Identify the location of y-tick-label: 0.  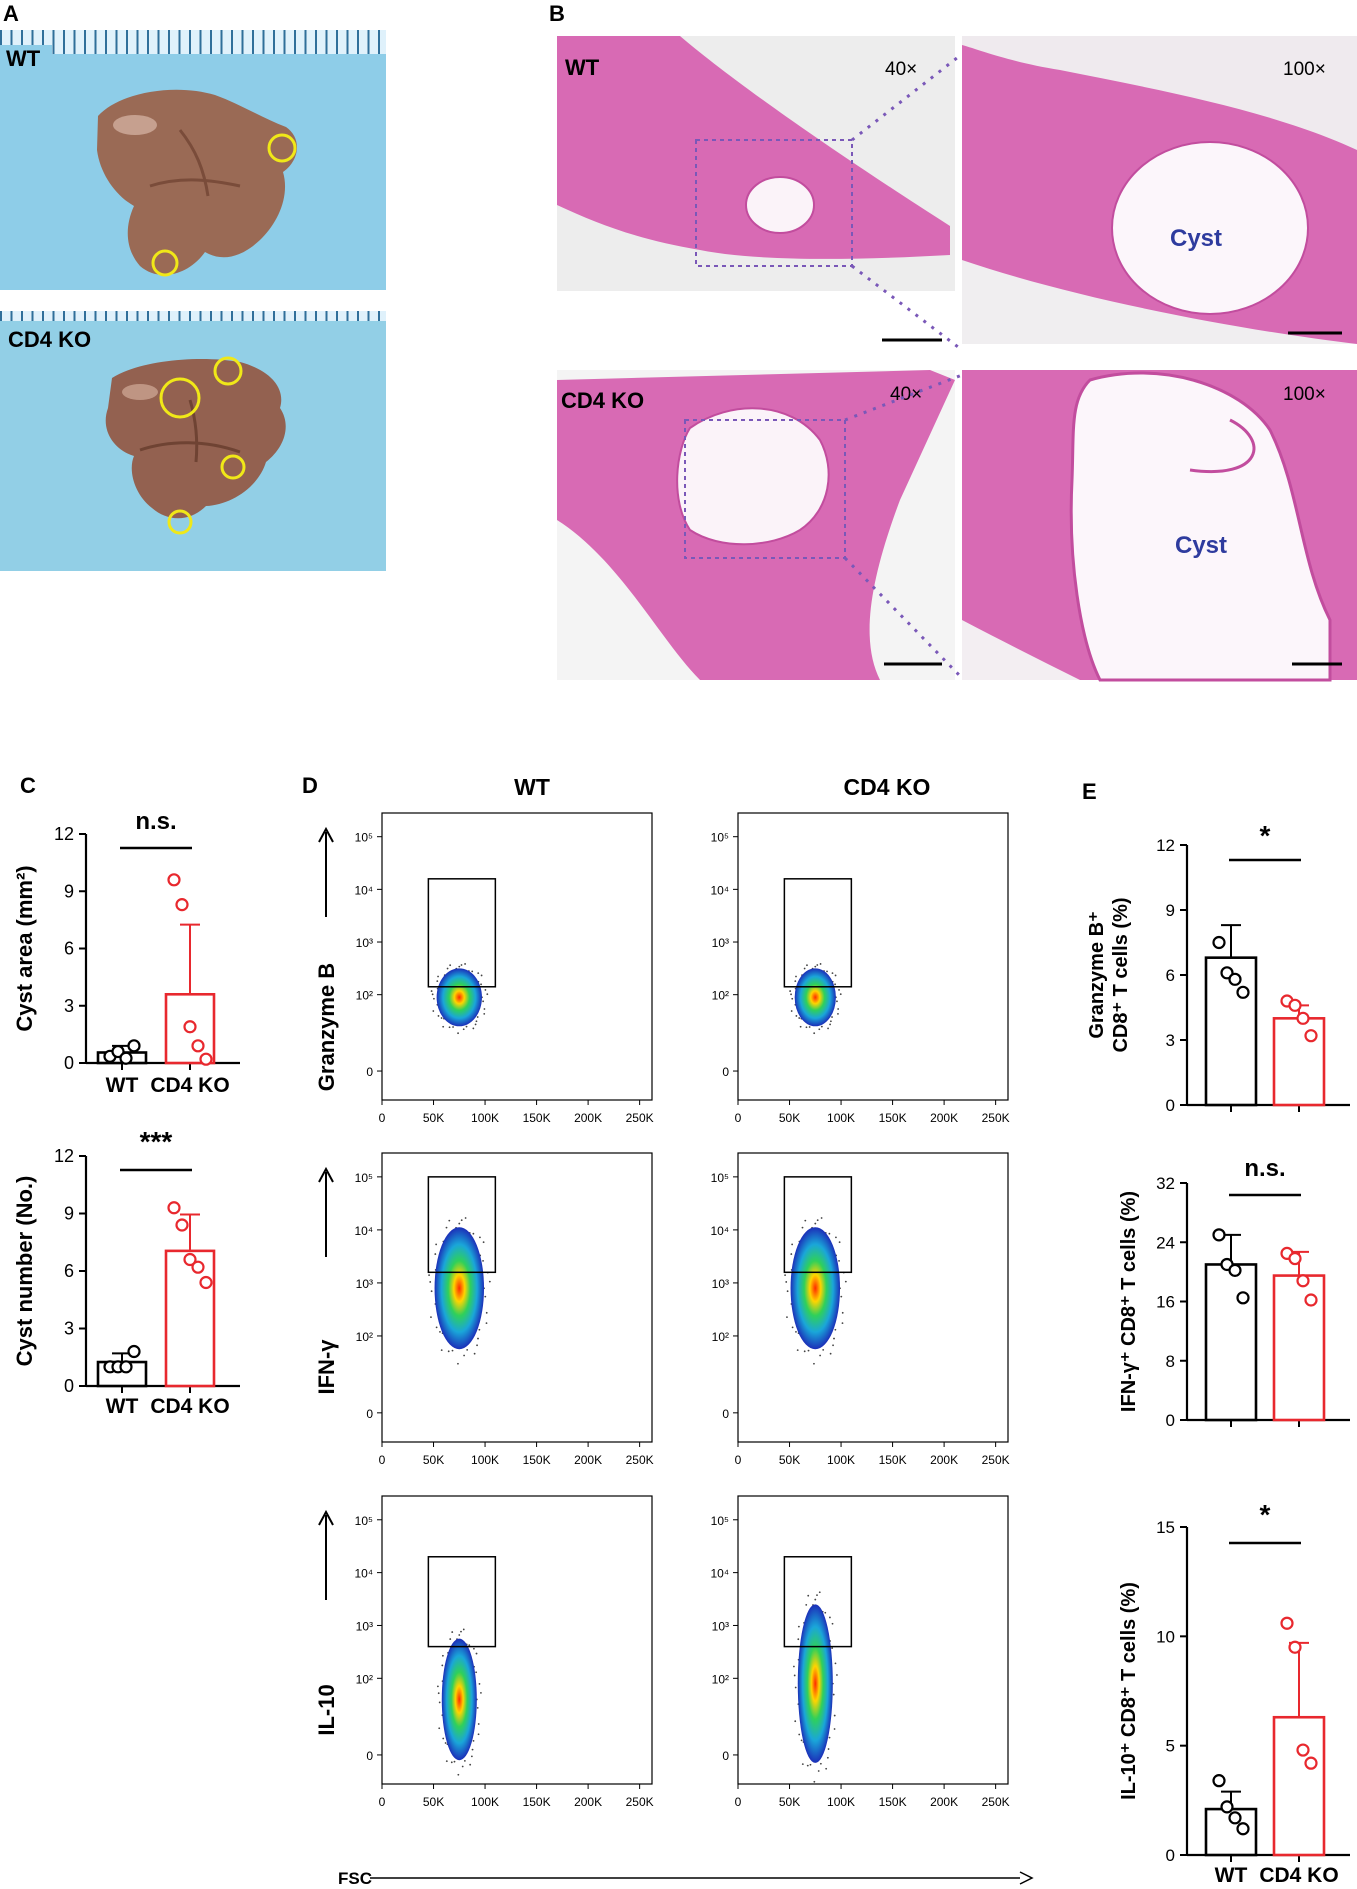
(69, 1386).